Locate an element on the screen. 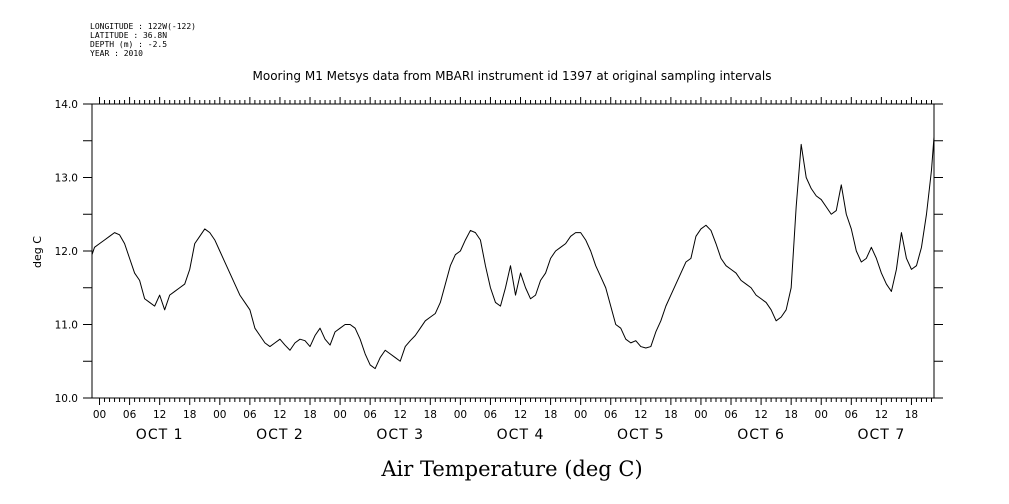 The width and height of the screenshot is (1009, 504). y-tick-label: 11.0 is located at coordinates (66, 326).